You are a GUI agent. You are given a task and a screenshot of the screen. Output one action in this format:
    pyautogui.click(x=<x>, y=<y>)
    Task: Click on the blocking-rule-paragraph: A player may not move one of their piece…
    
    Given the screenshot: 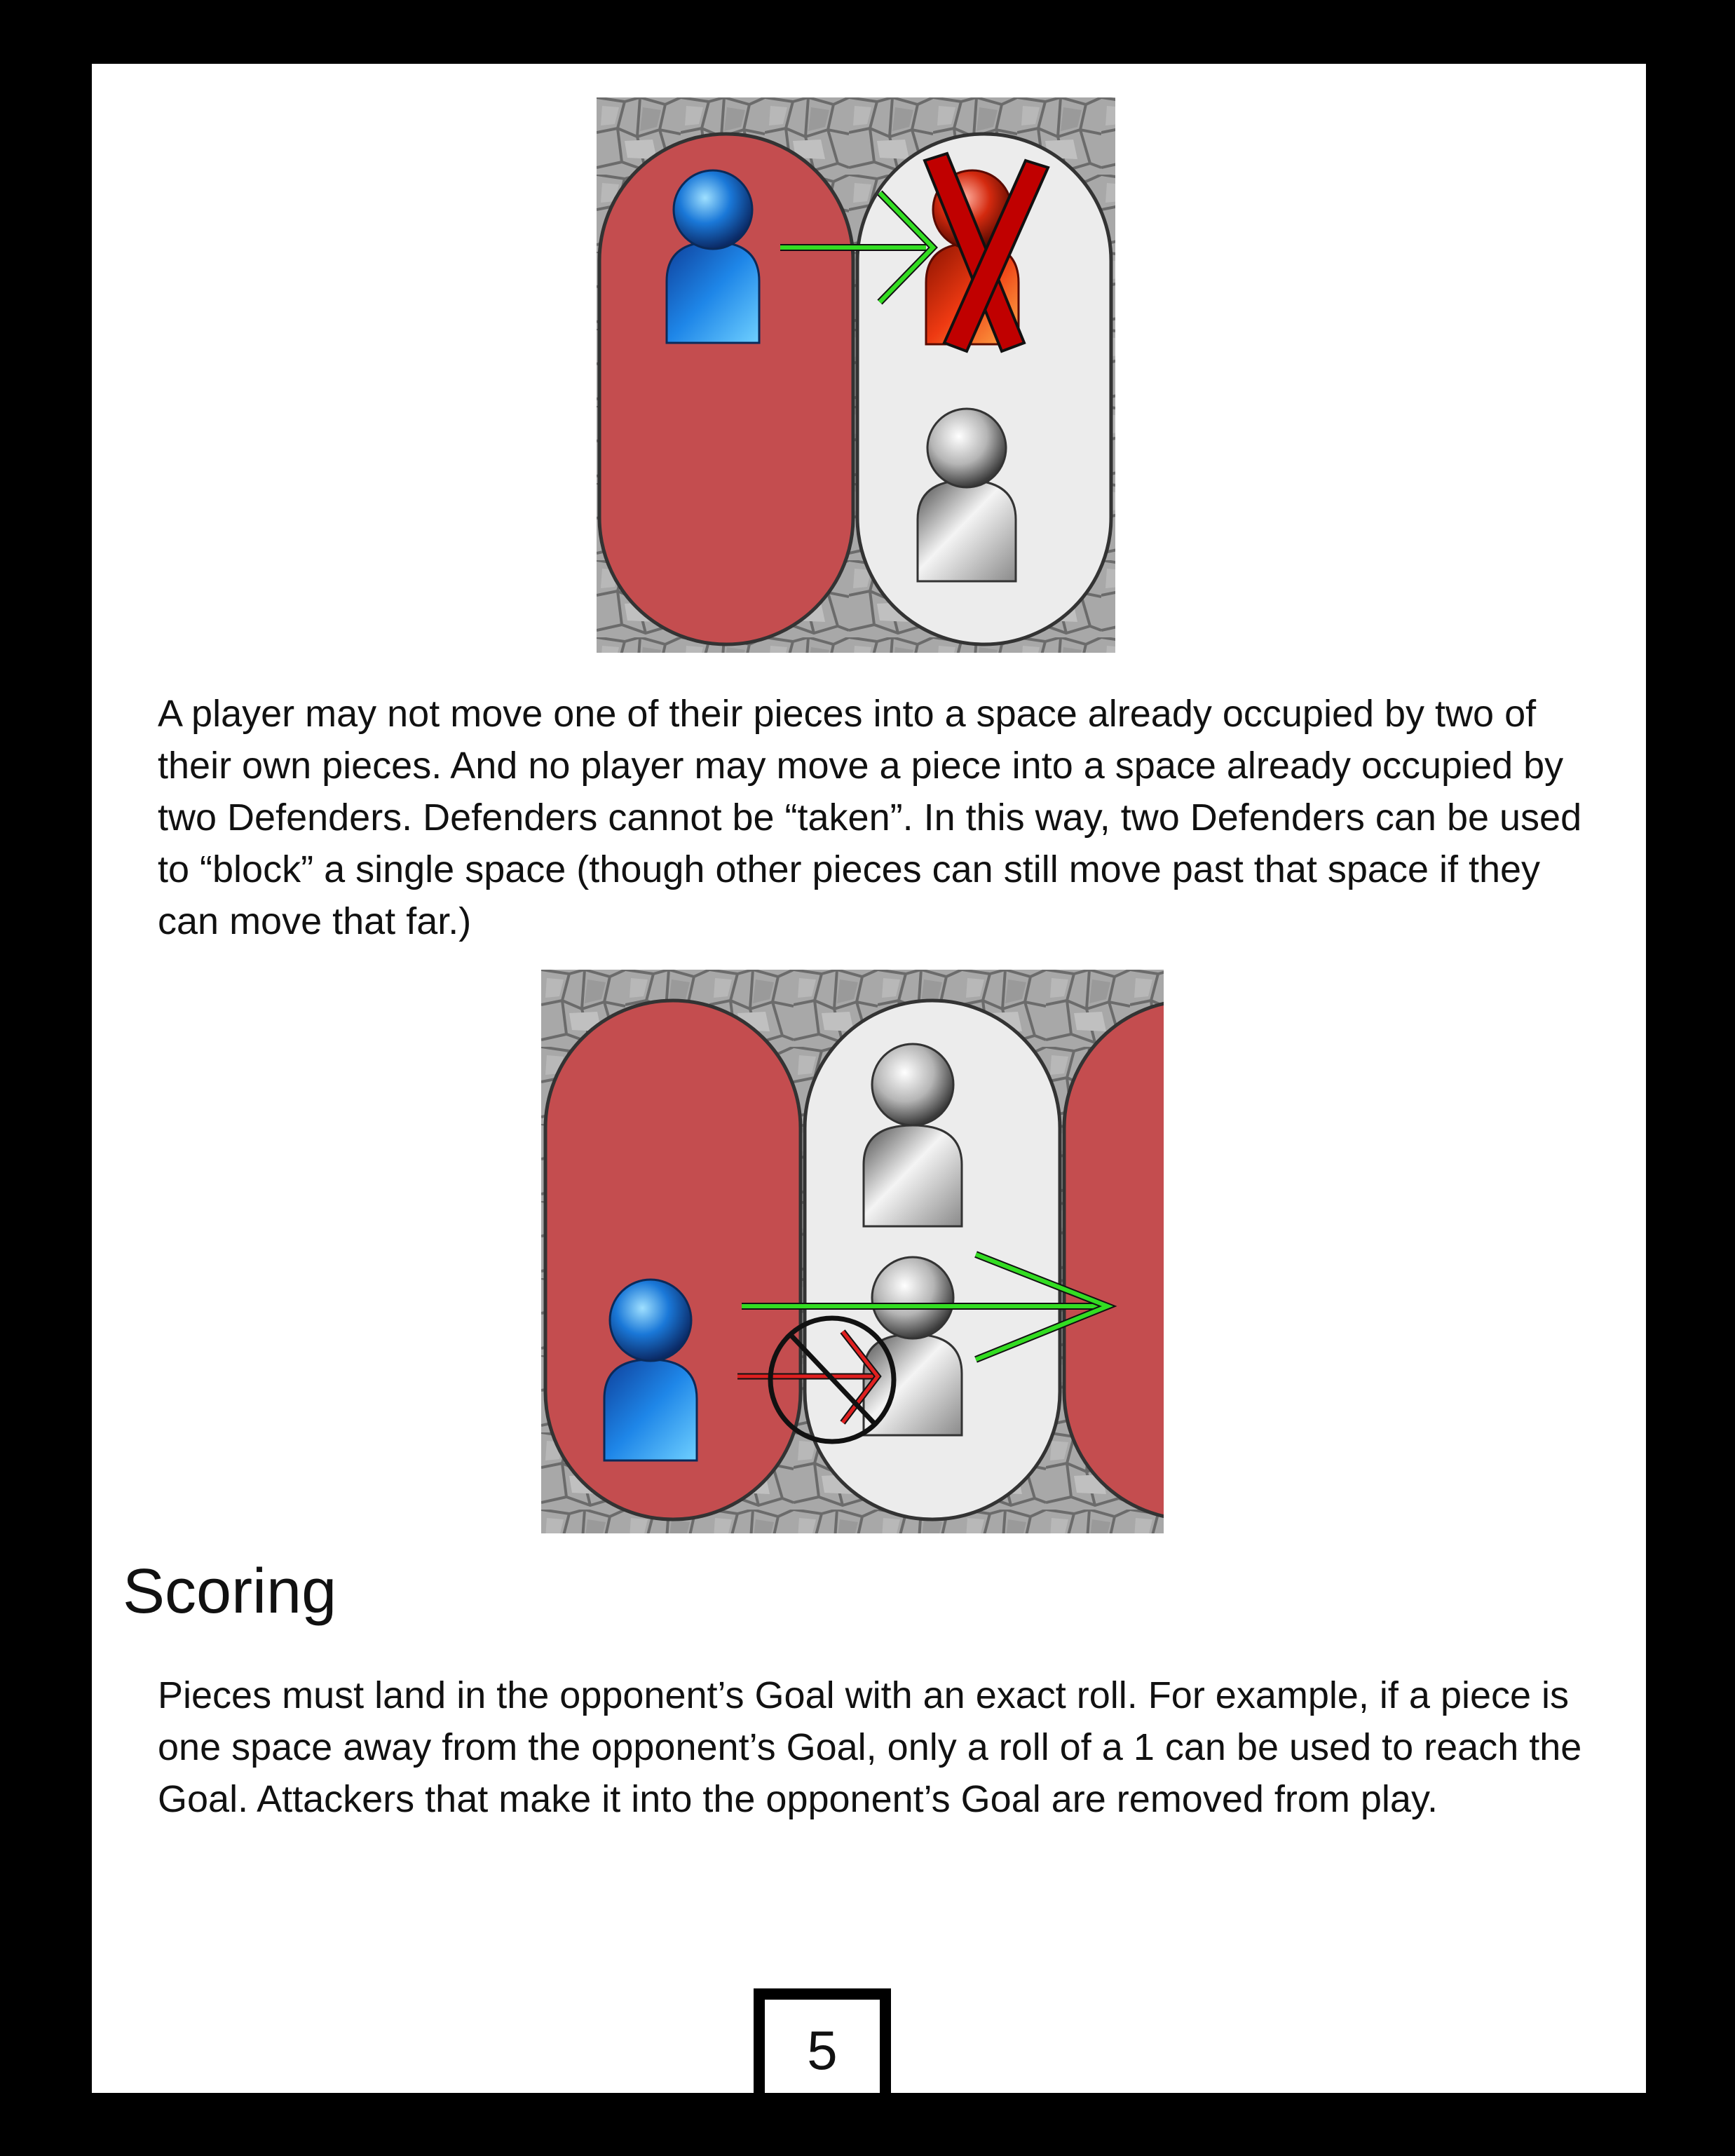 What is the action you would take?
    pyautogui.click(x=870, y=817)
    